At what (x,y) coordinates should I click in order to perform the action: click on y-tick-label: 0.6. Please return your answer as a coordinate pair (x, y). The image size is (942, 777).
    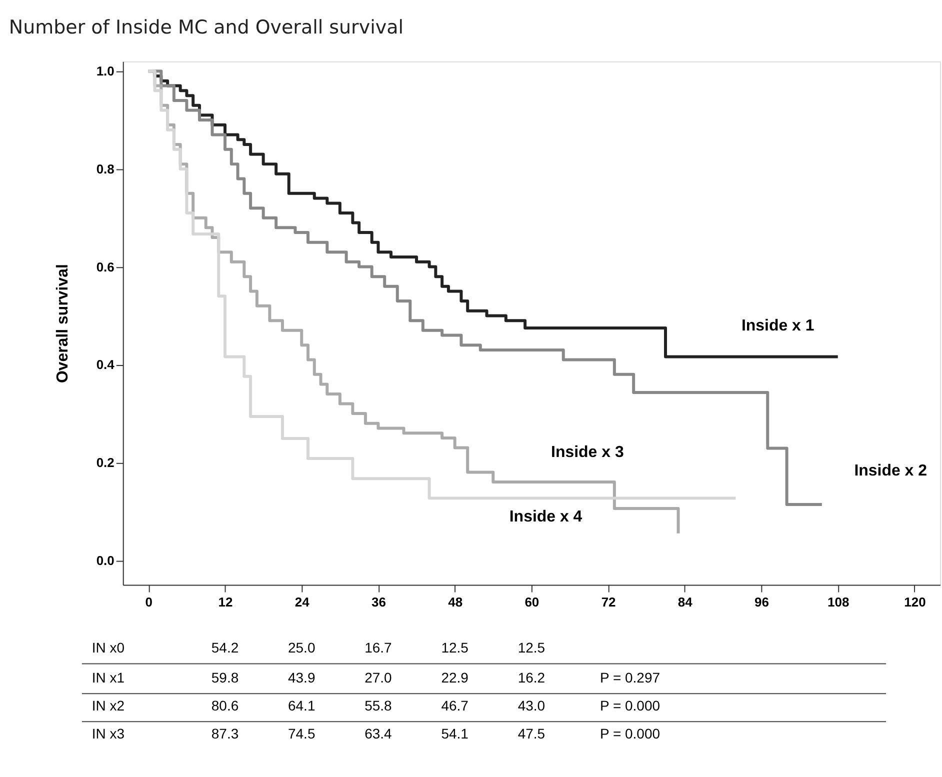
    Looking at the image, I should click on (105, 266).